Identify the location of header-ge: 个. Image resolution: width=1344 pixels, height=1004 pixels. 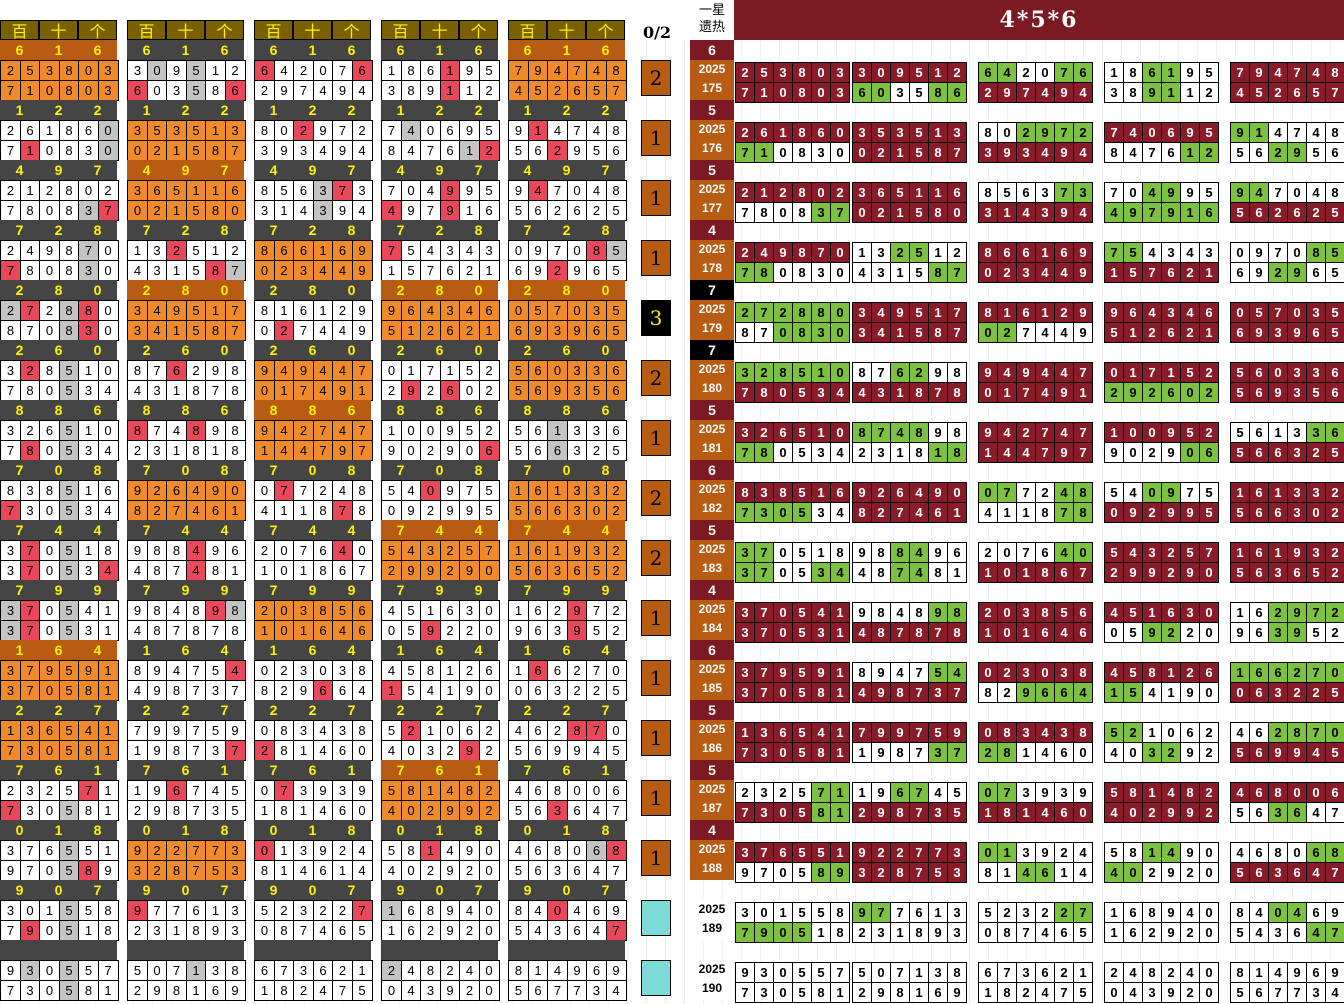
(97, 30).